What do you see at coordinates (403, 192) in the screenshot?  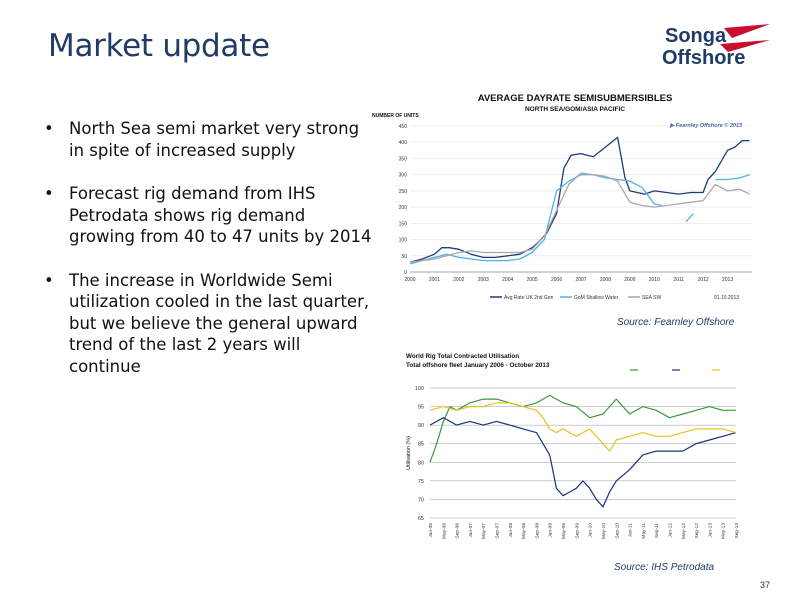 I see `chart1-ytick-label: 250` at bounding box center [403, 192].